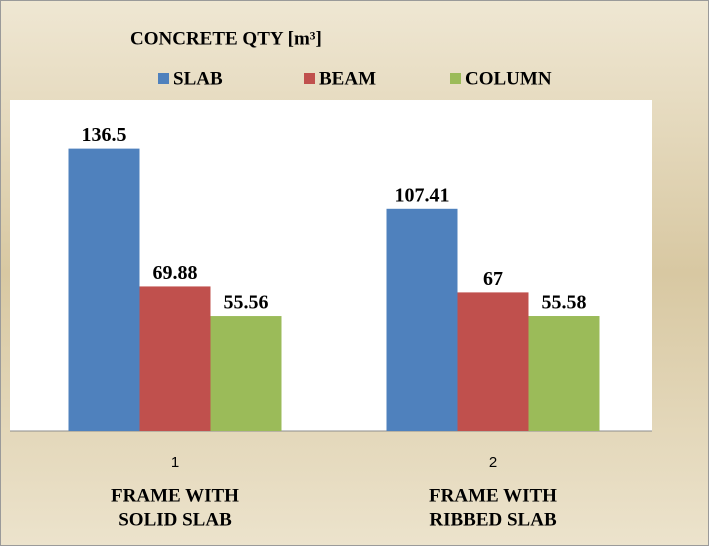  I want to click on data-label: 55.58, so click(564, 303).